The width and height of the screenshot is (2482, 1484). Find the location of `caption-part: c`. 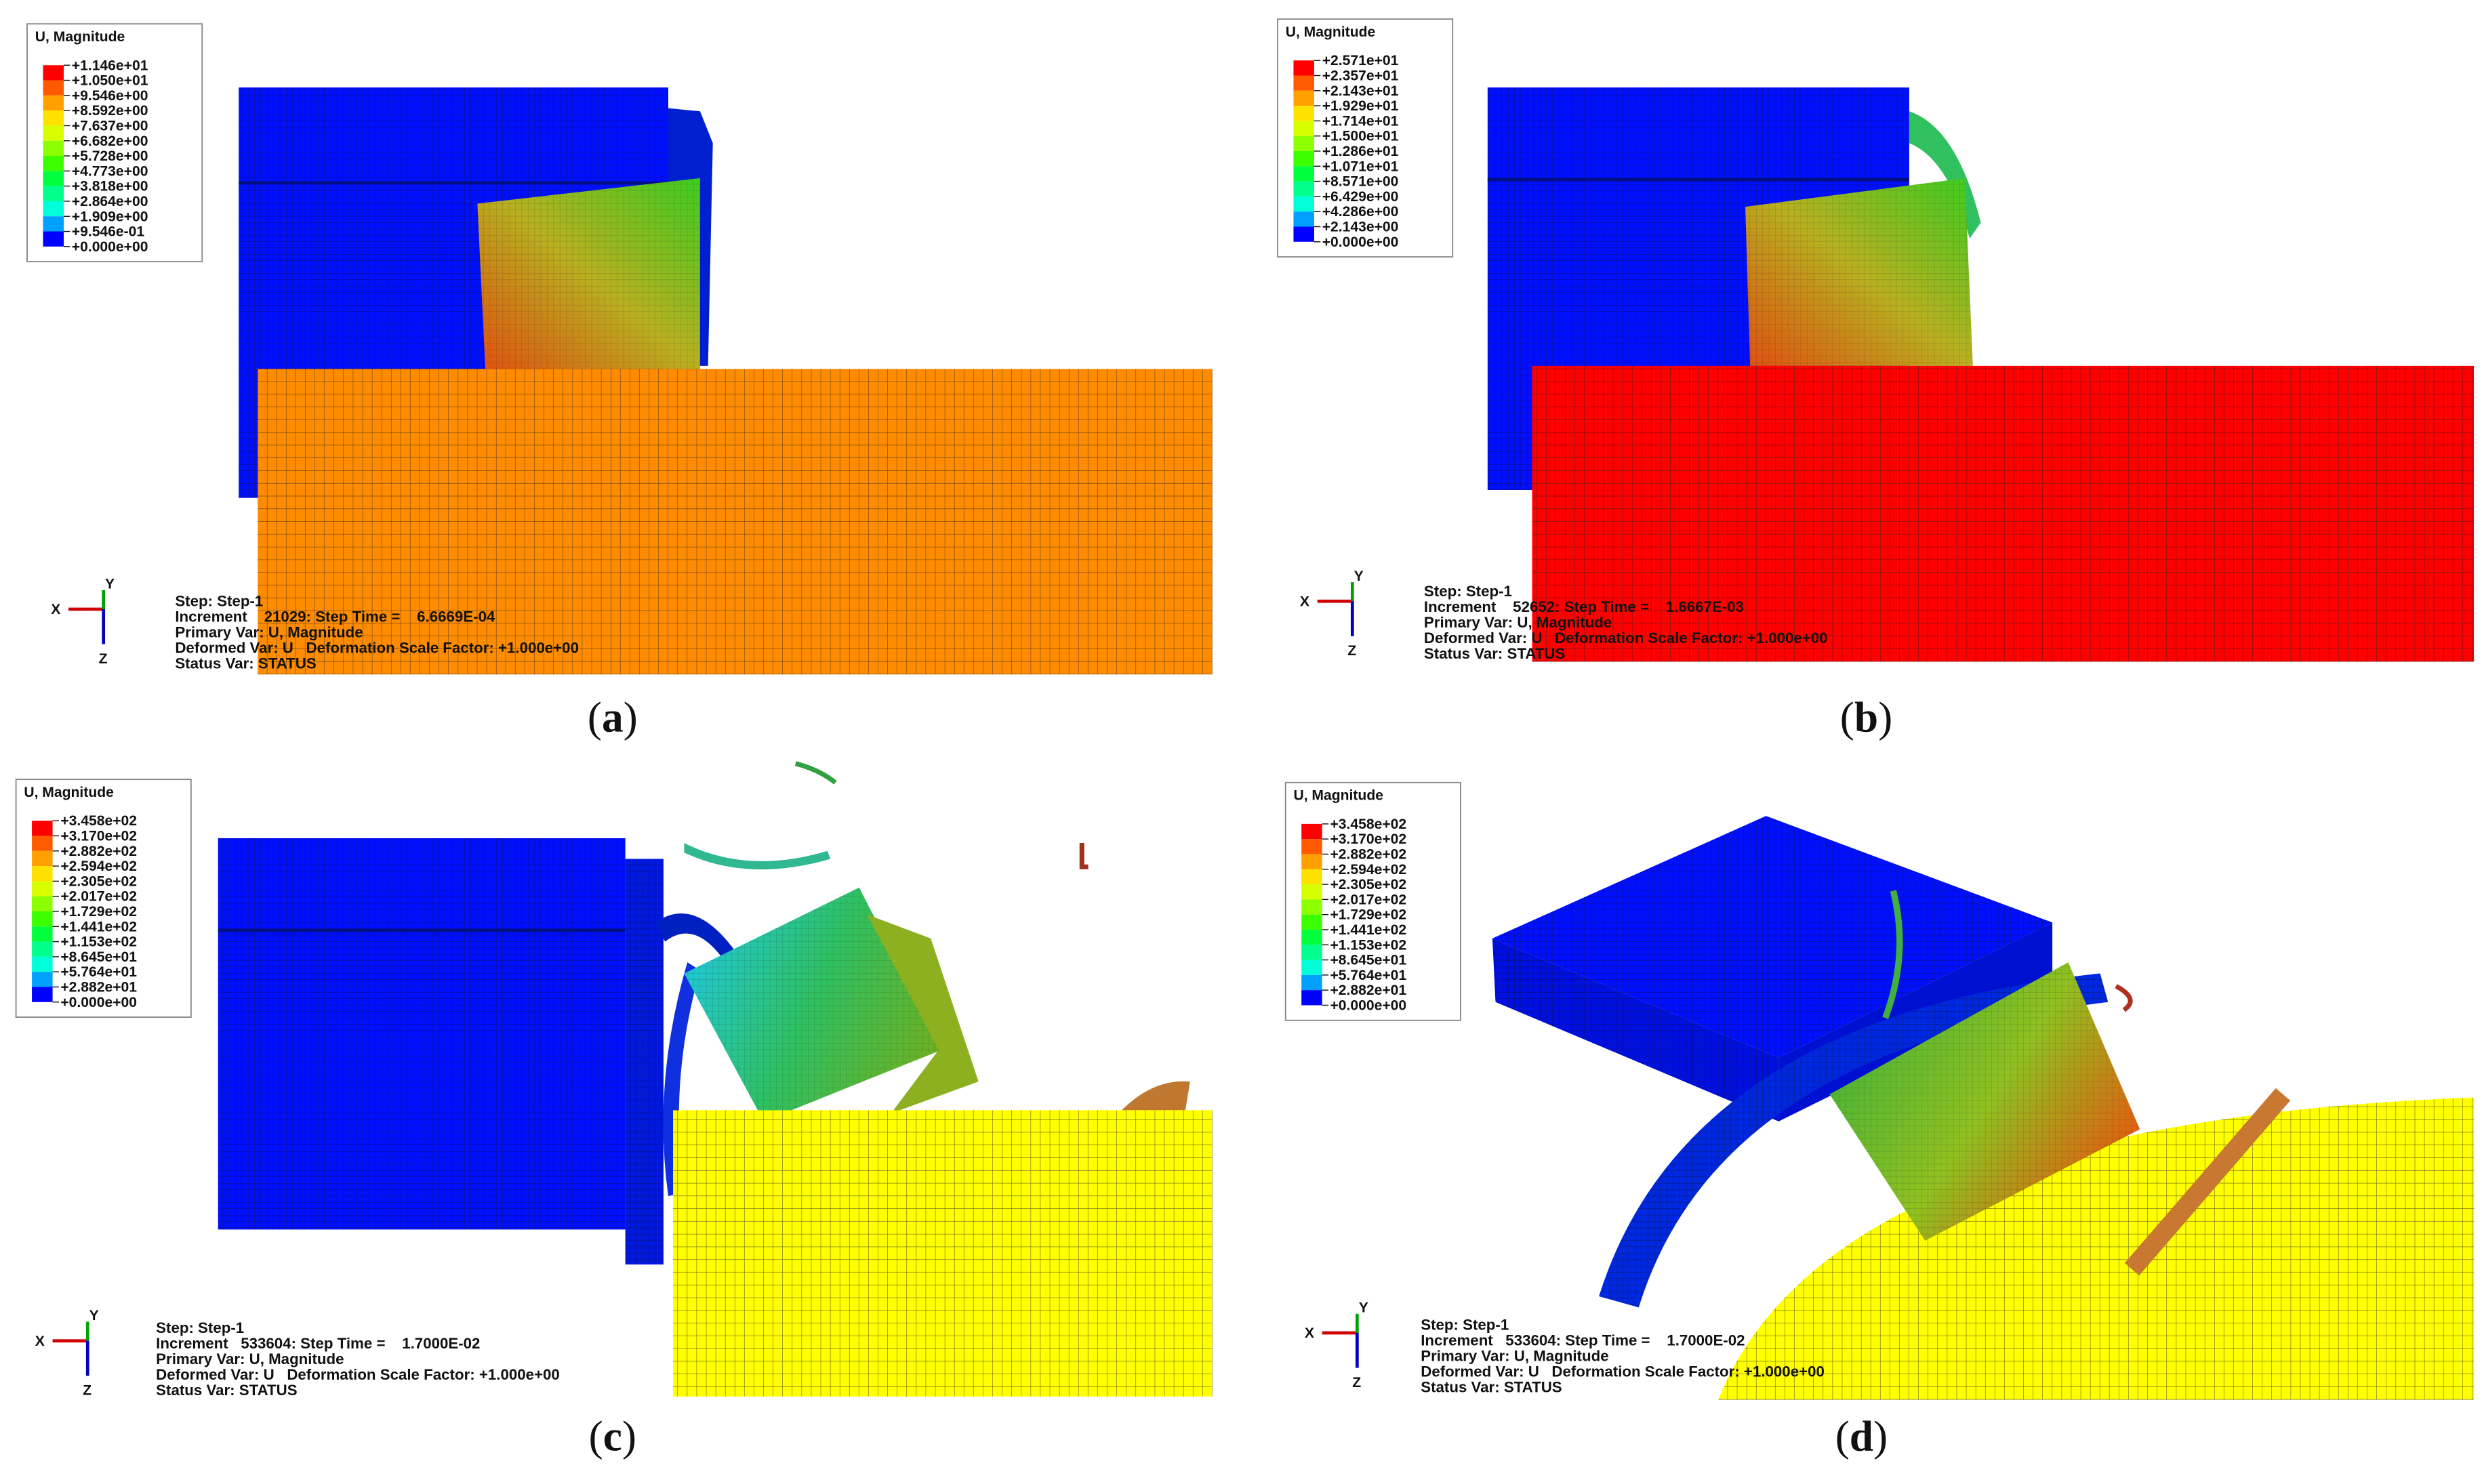

caption-part: c is located at coordinates (612, 1436).